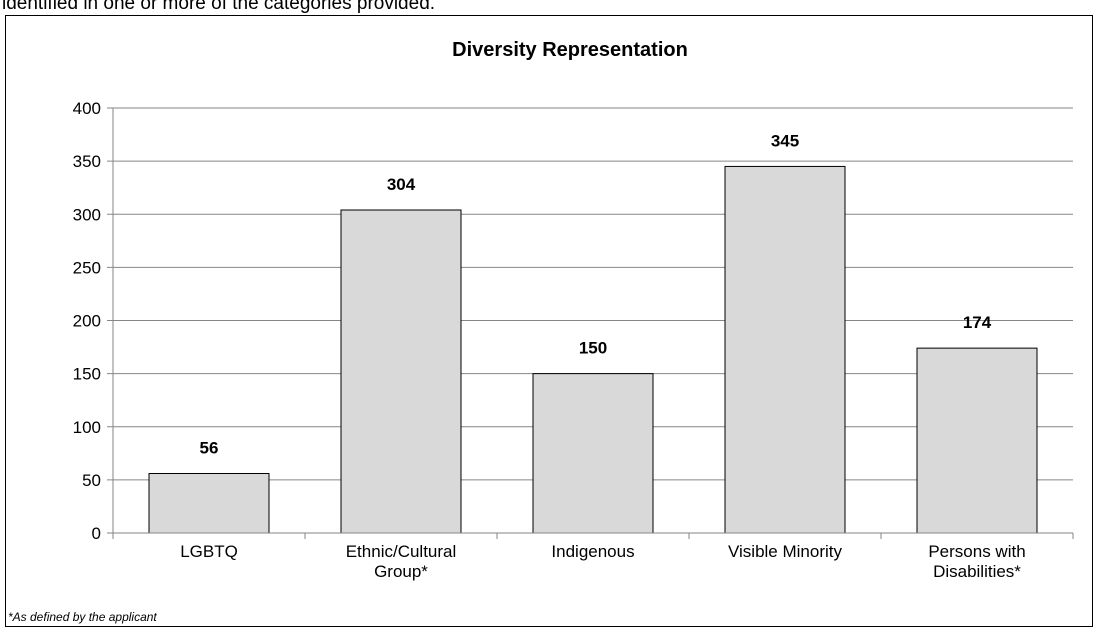 Image resolution: width=1096 pixels, height=629 pixels. What do you see at coordinates (209, 551) in the screenshot?
I see `x-tick-label: LGBTQ` at bounding box center [209, 551].